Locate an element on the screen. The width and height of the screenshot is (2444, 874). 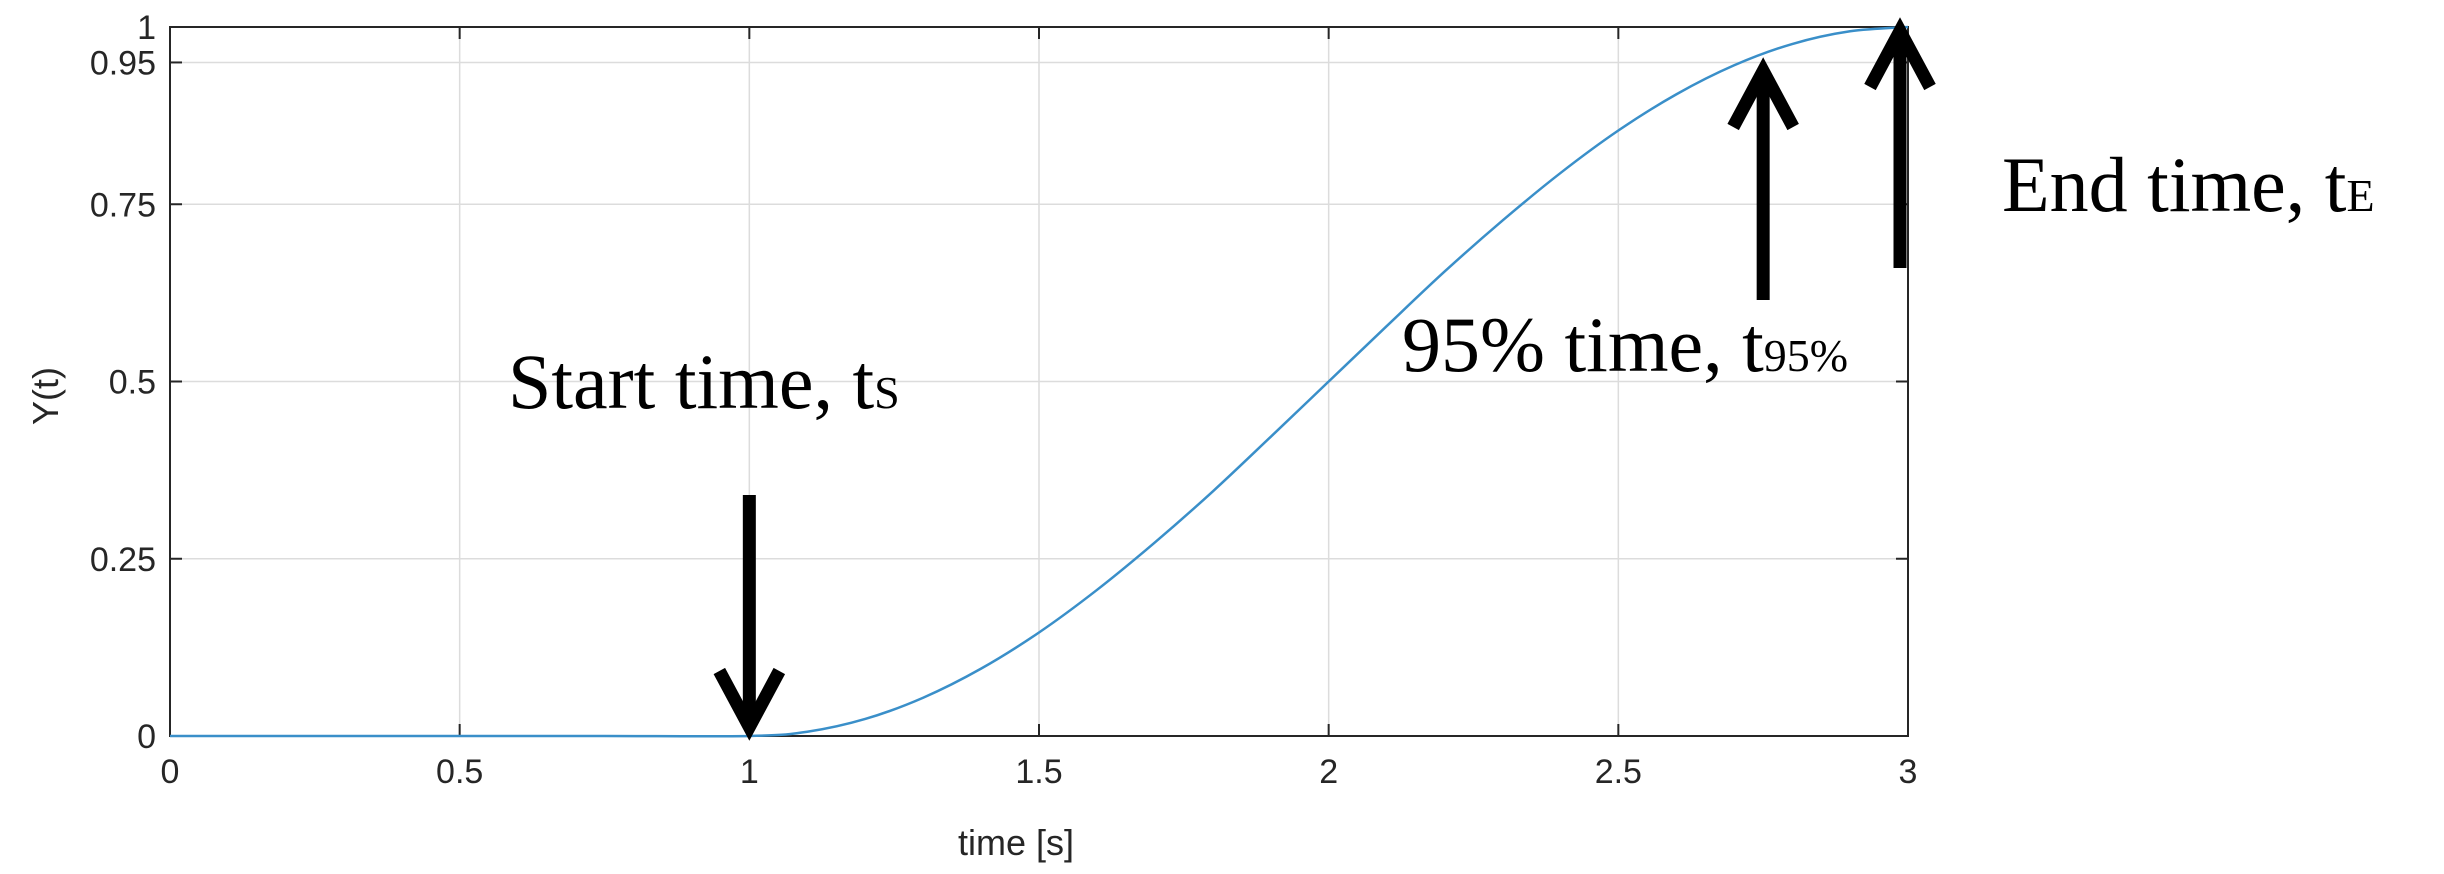
x-tick-label: 3 is located at coordinates (1908, 772).